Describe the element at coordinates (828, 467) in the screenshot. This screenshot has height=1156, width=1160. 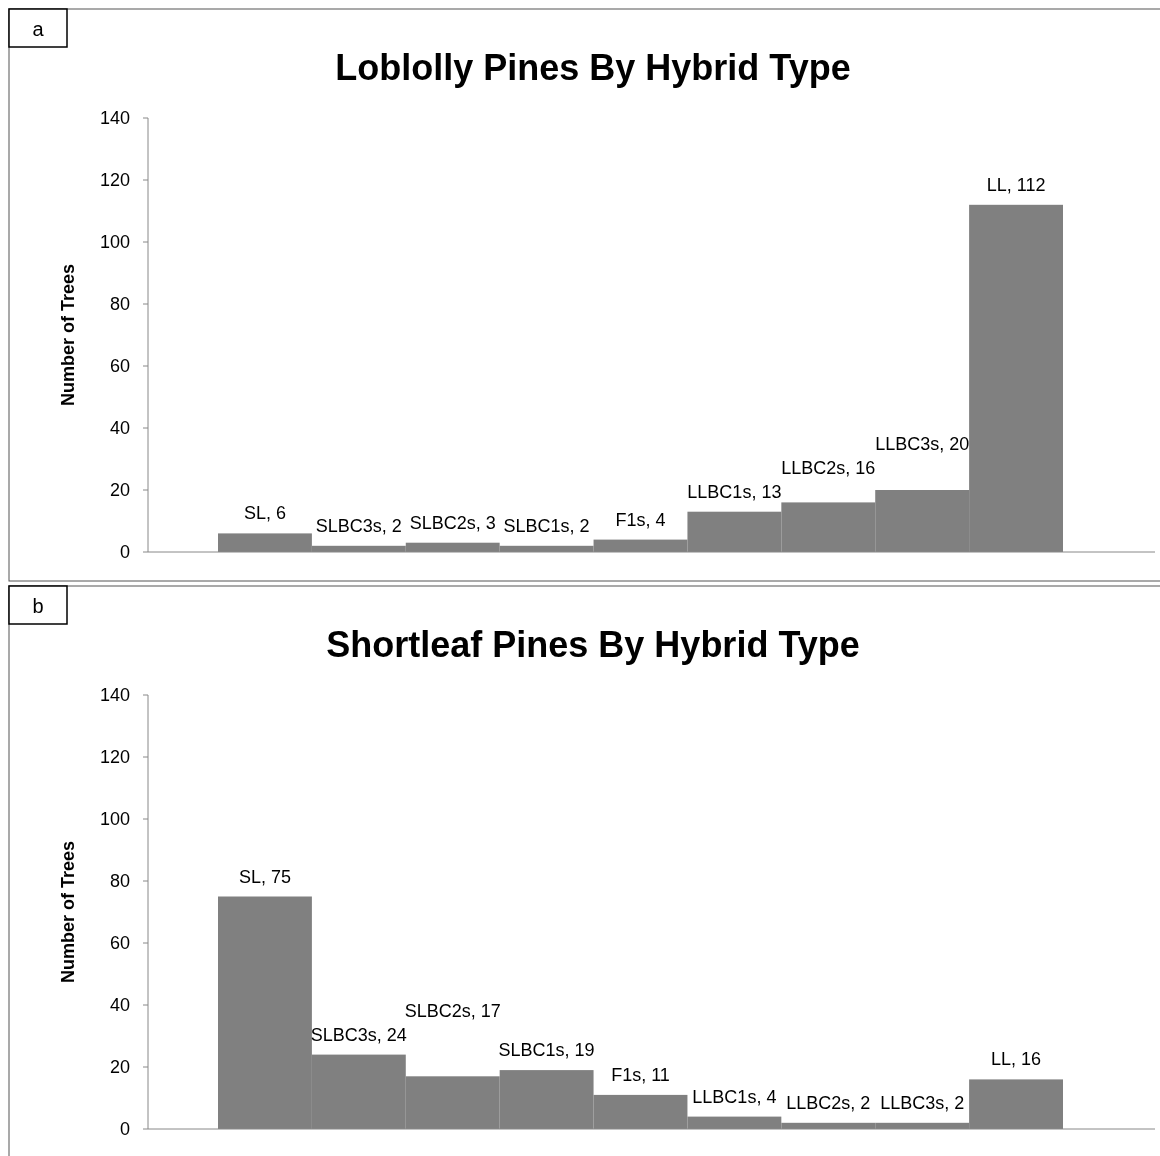
I see `data-label: LLBC2s, 16` at that location.